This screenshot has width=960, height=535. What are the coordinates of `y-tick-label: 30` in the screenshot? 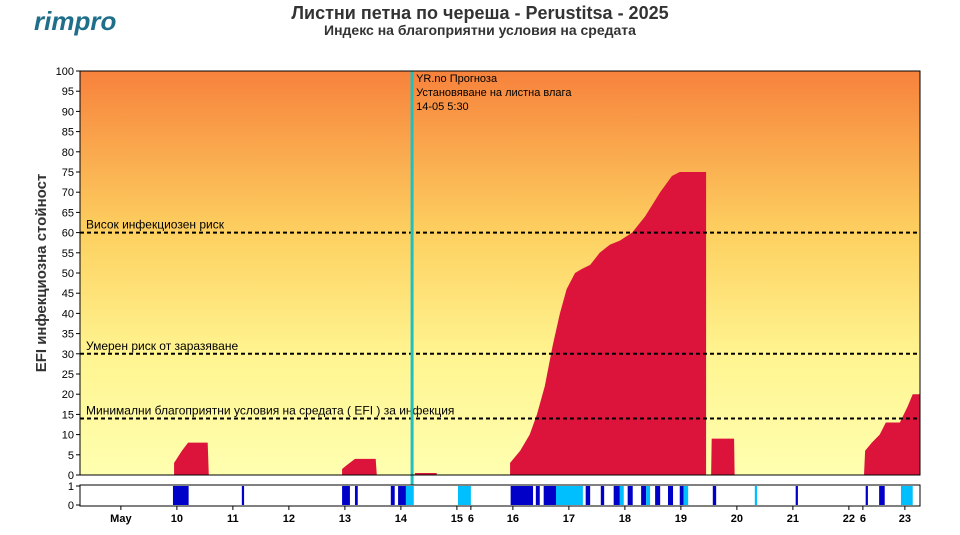 It's located at (68, 355).